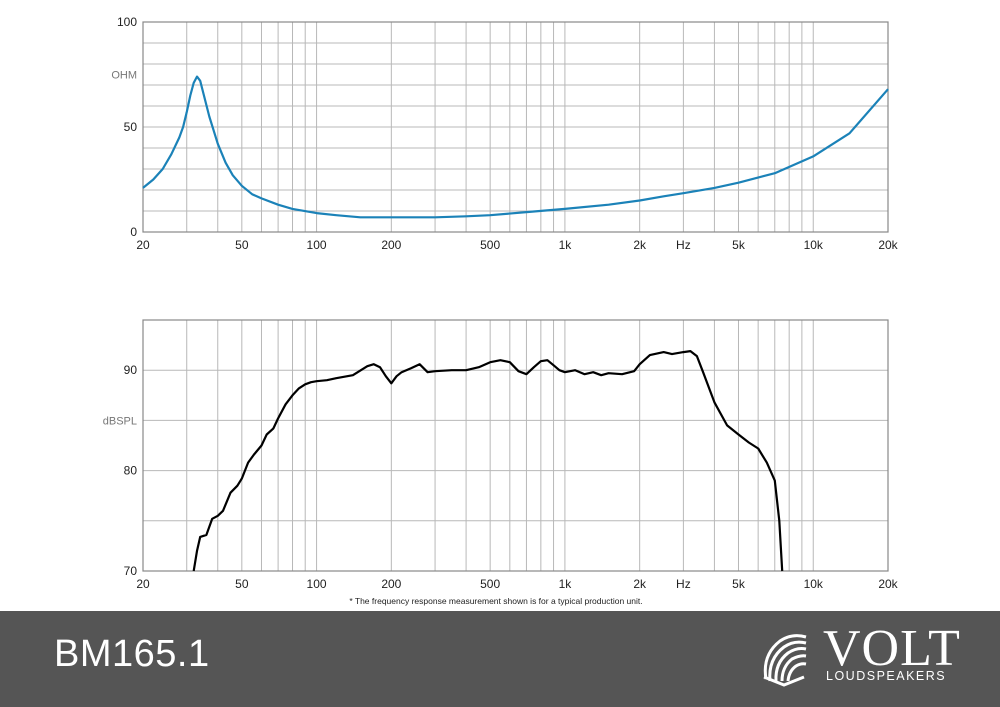 This screenshot has width=1000, height=707. I want to click on volt-logo: VOLT LOUDSPEAKERS, so click(860, 657).